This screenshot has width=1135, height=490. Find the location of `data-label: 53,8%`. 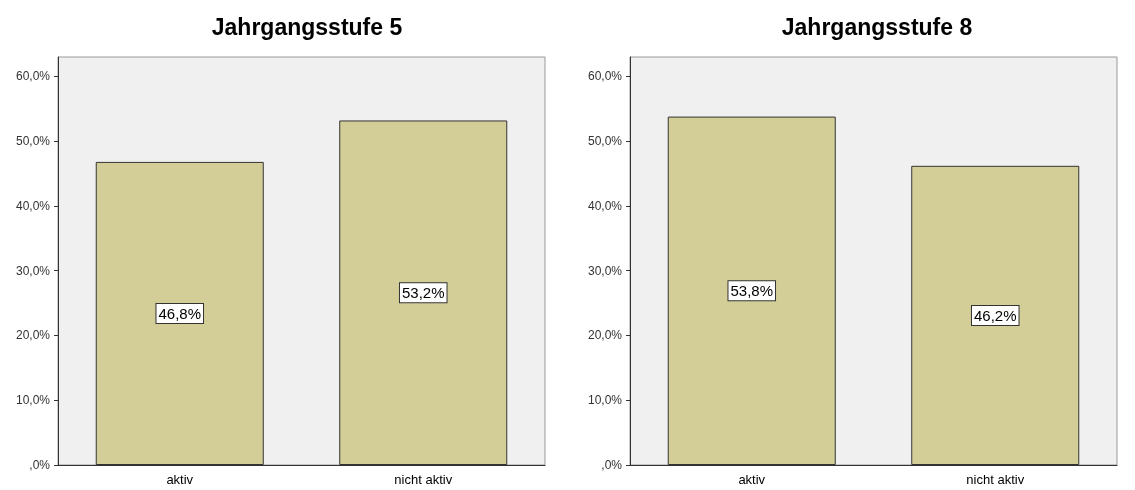

data-label: 53,8% is located at coordinates (752, 291).